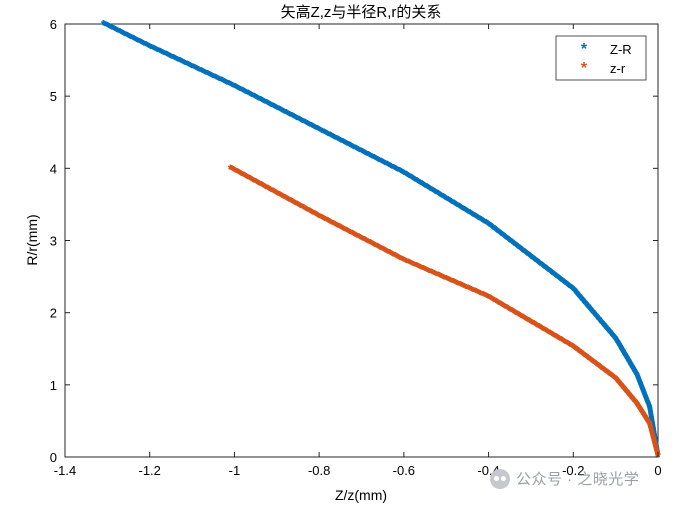 This screenshot has width=678, height=509. Describe the element at coordinates (621, 49) in the screenshot. I see `legend-label-z-R: Z-R` at that location.